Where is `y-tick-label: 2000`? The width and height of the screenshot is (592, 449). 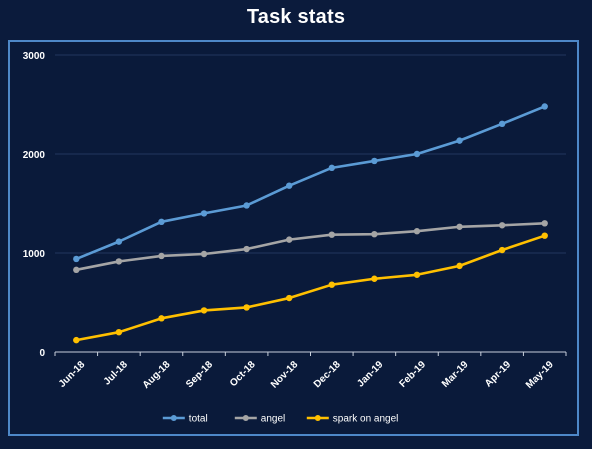 y-tick-label: 2000 is located at coordinates (34, 155).